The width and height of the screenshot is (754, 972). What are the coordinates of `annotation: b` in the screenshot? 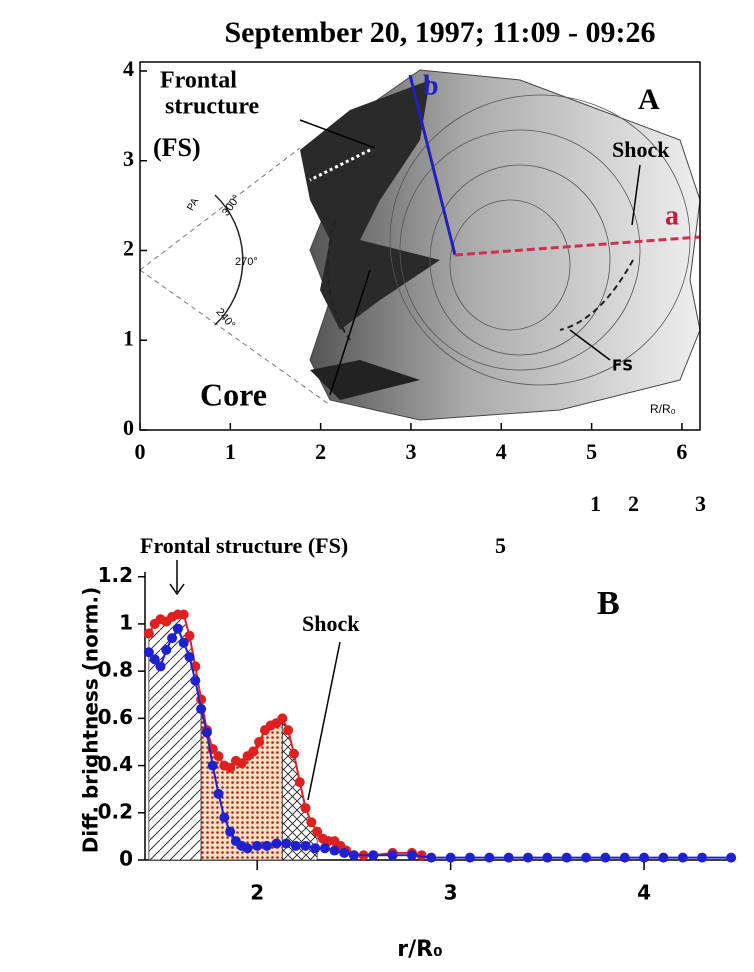 It's located at (431, 85).